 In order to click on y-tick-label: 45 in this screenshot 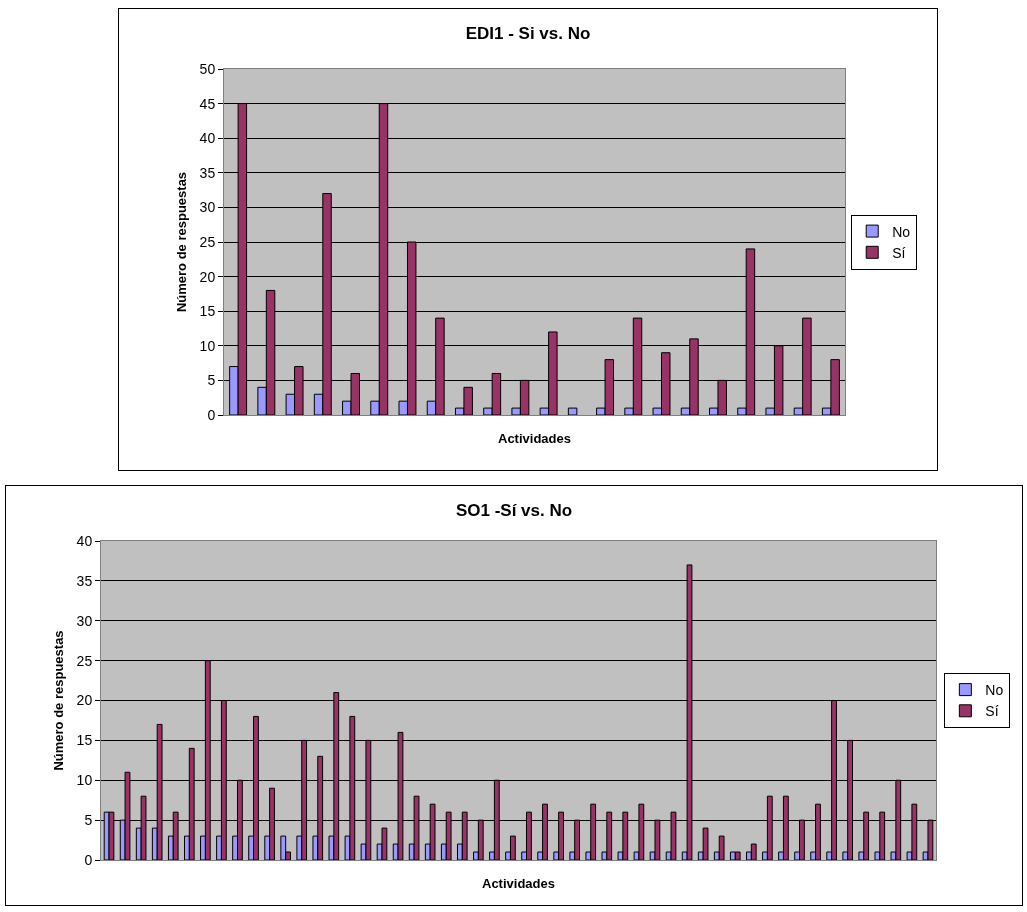, I will do `click(207, 103)`.